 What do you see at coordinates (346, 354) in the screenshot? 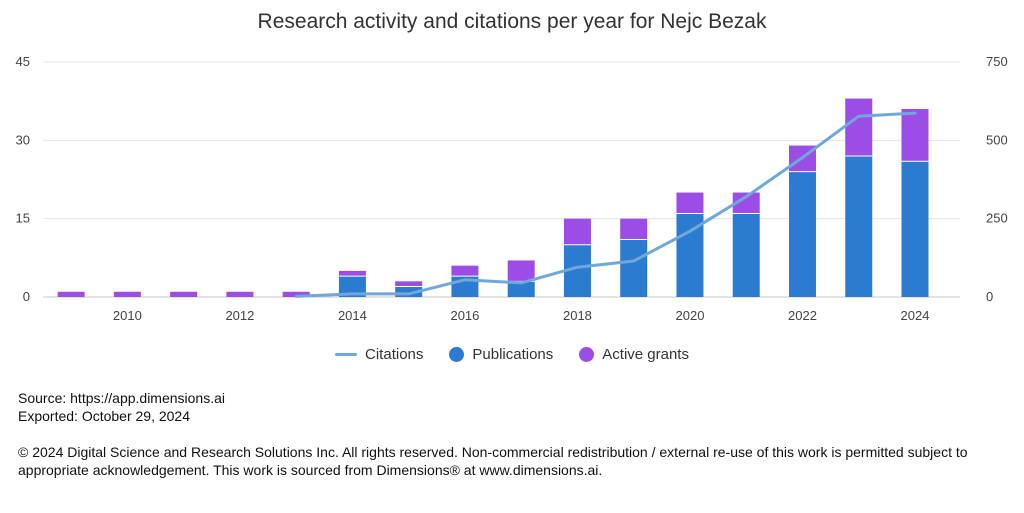
I see `legend-line-marker` at bounding box center [346, 354].